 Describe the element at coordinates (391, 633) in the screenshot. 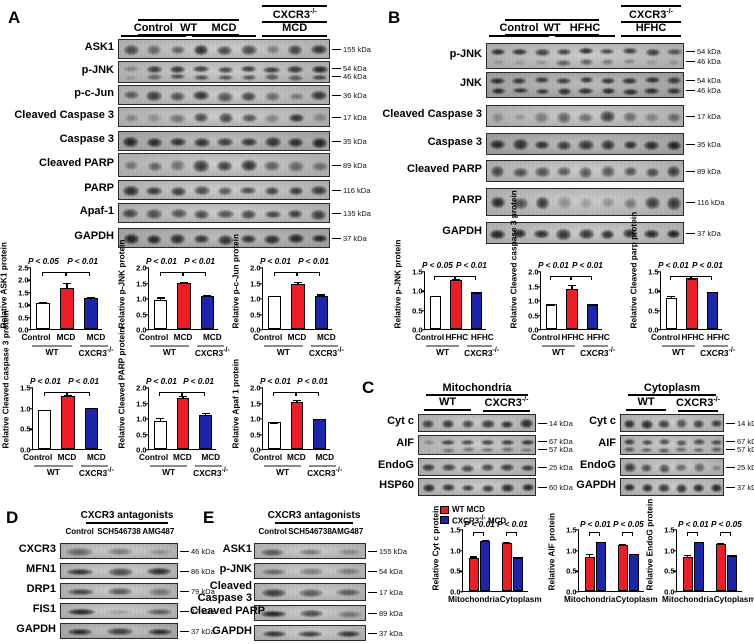

I see `mw-label: 37 kDa` at that location.